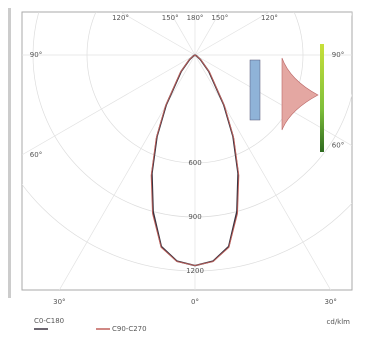 The height and width of the screenshot is (338, 365). I want to click on distribution-icon, so click(300, 94).